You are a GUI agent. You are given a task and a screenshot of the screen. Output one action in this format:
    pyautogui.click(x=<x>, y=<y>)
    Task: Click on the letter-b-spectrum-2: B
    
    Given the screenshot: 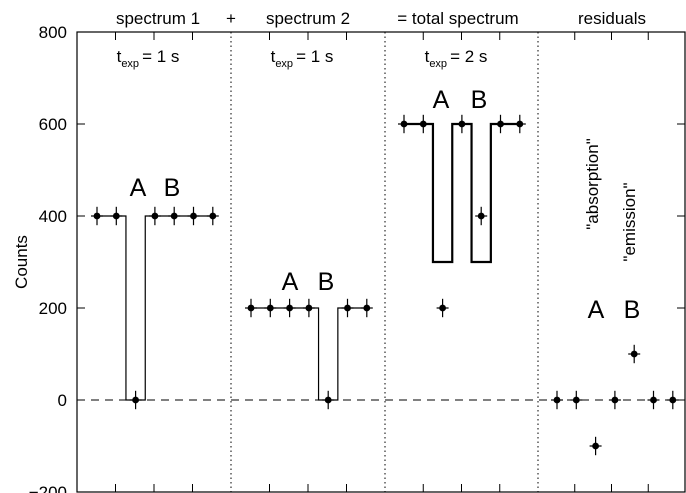 What is the action you would take?
    pyautogui.click(x=326, y=282)
    